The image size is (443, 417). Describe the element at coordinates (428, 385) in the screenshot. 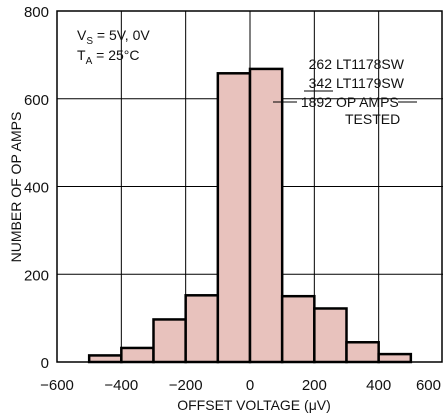

I see `x-tick-label: 600` at that location.